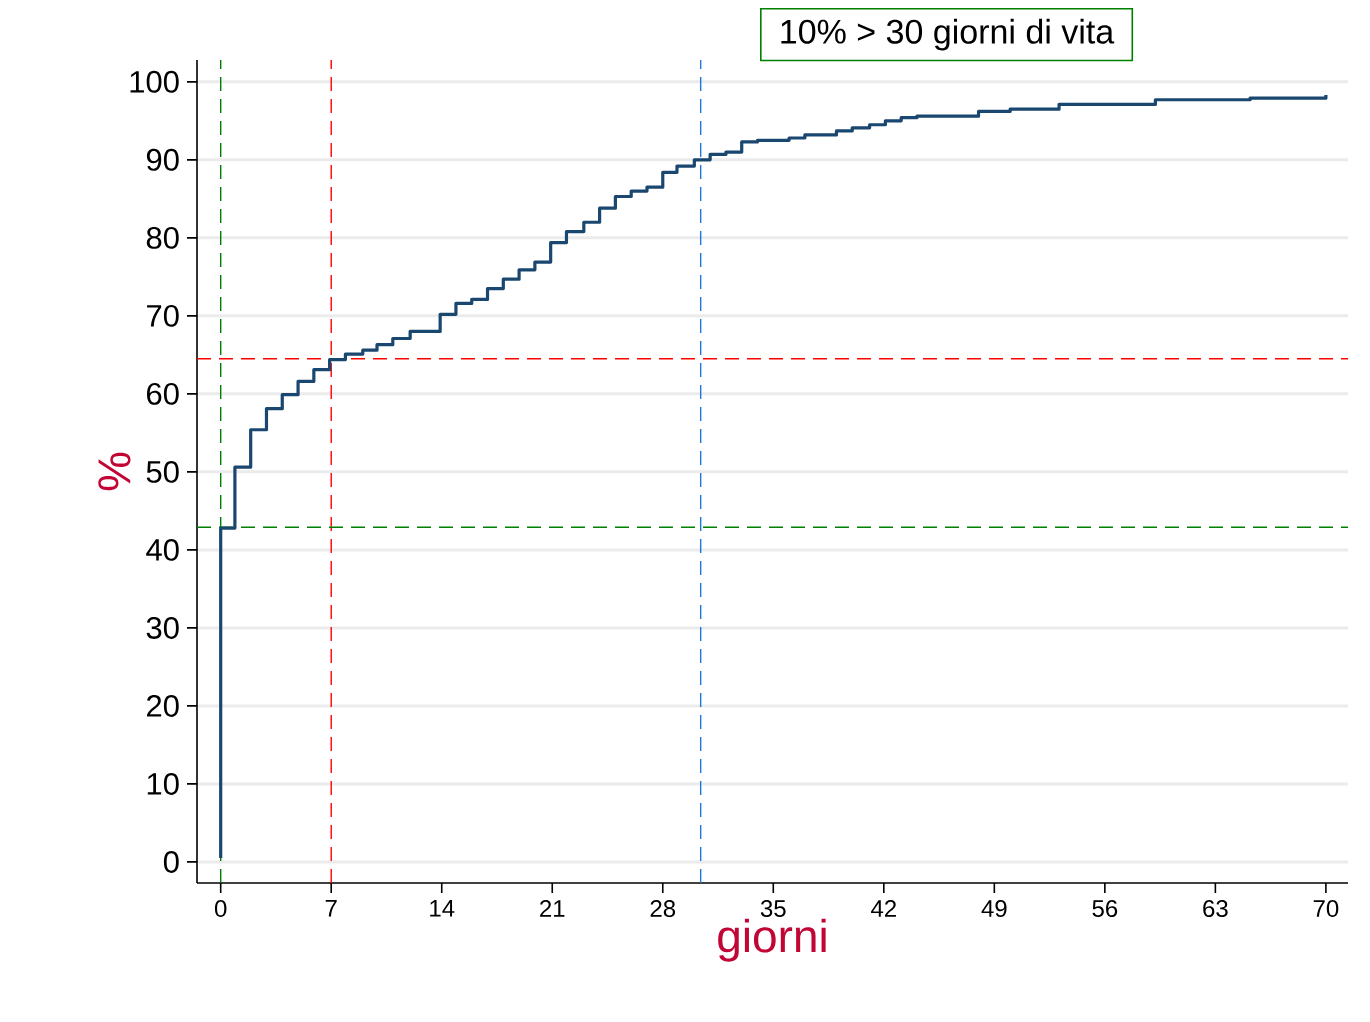 Image resolution: width=1370 pixels, height=1022 pixels. What do you see at coordinates (154, 81) in the screenshot?
I see `y-tick-label: 100` at bounding box center [154, 81].